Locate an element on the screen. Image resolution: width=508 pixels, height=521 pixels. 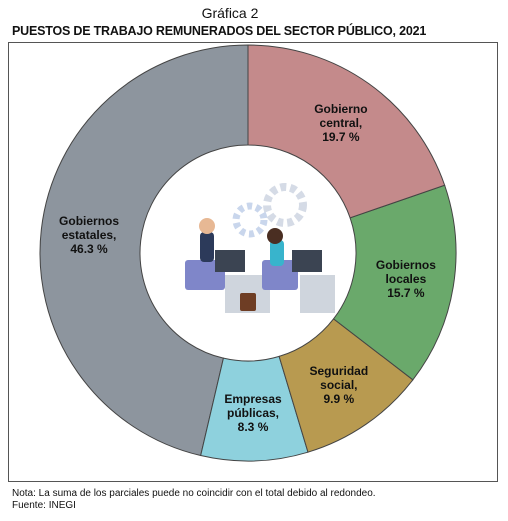
category-label: Empresas públicas, is located at coordinates (253, 405).